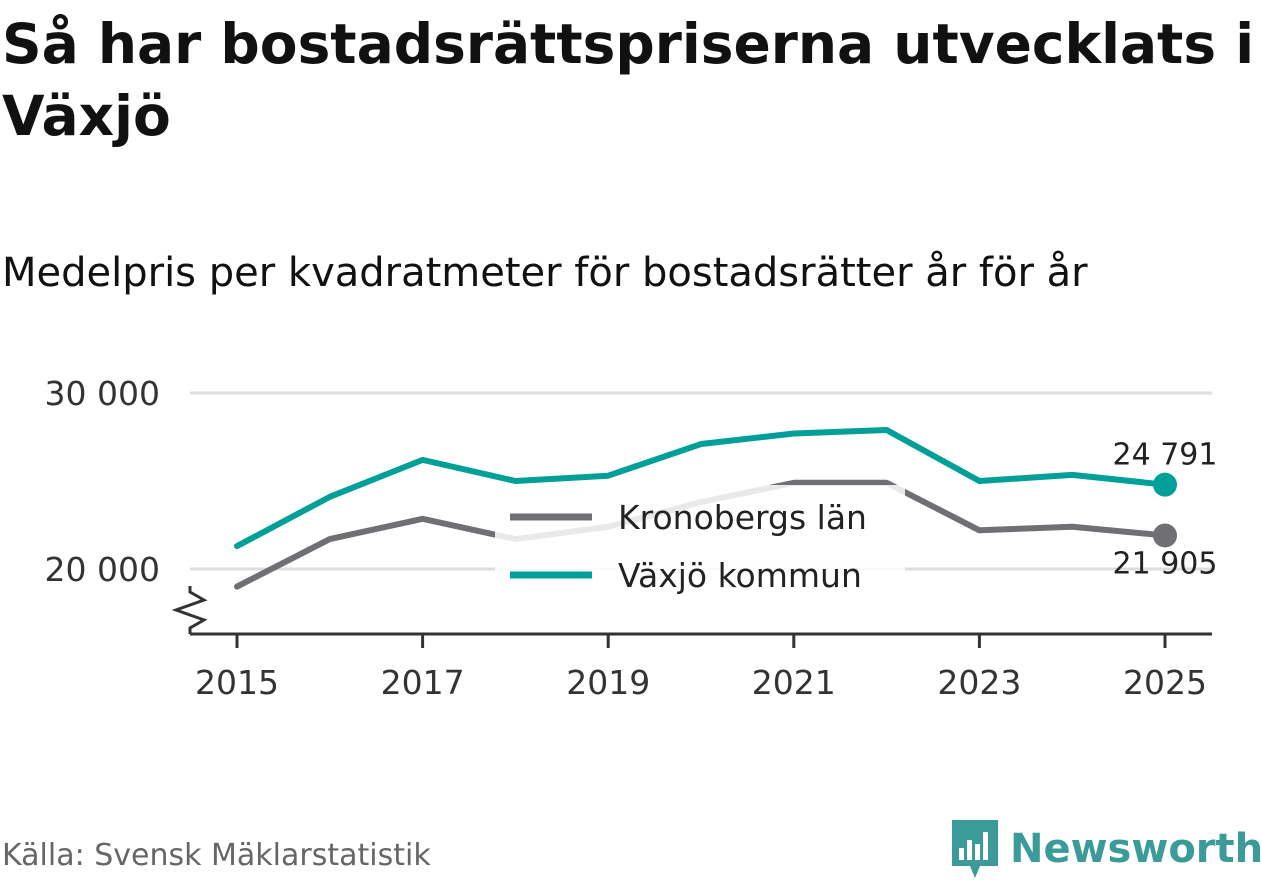 The width and height of the screenshot is (1262, 880). I want to click on x-tick-label: 2019, so click(608, 682).